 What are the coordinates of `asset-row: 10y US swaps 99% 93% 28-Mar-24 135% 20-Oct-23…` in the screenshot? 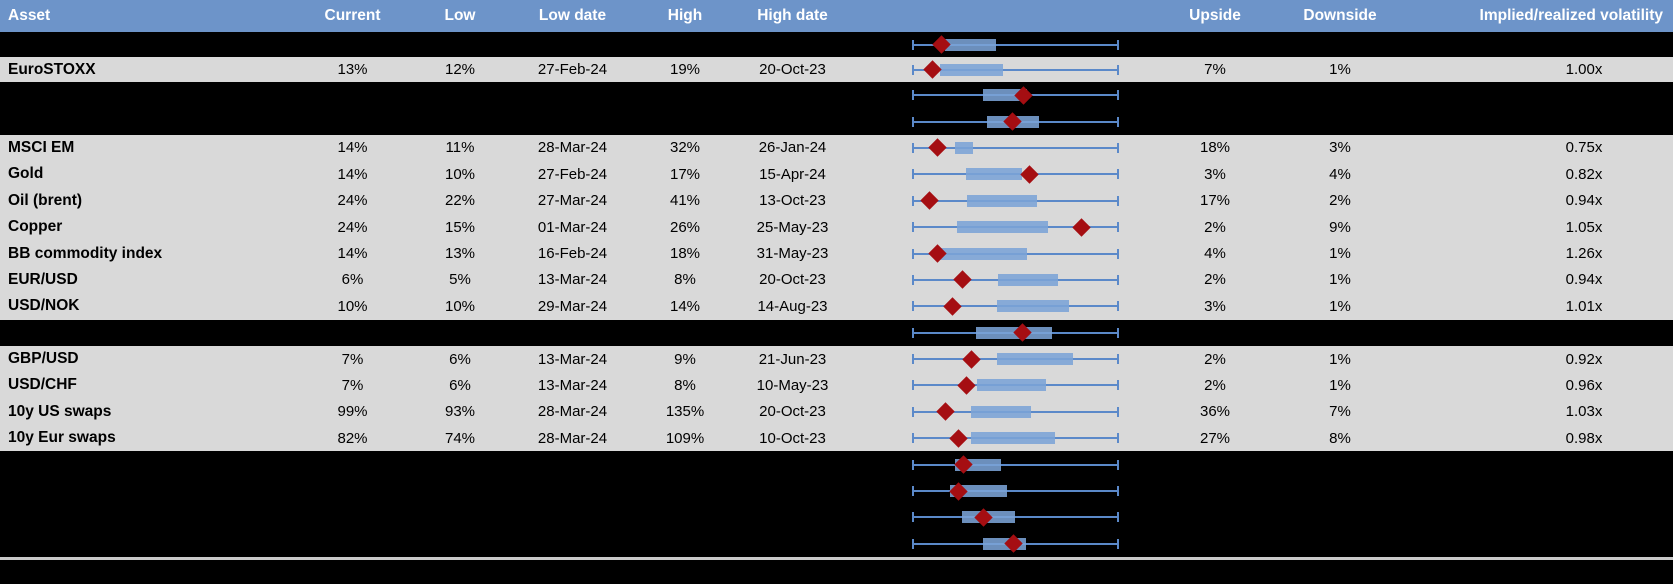 It's located at (836, 412).